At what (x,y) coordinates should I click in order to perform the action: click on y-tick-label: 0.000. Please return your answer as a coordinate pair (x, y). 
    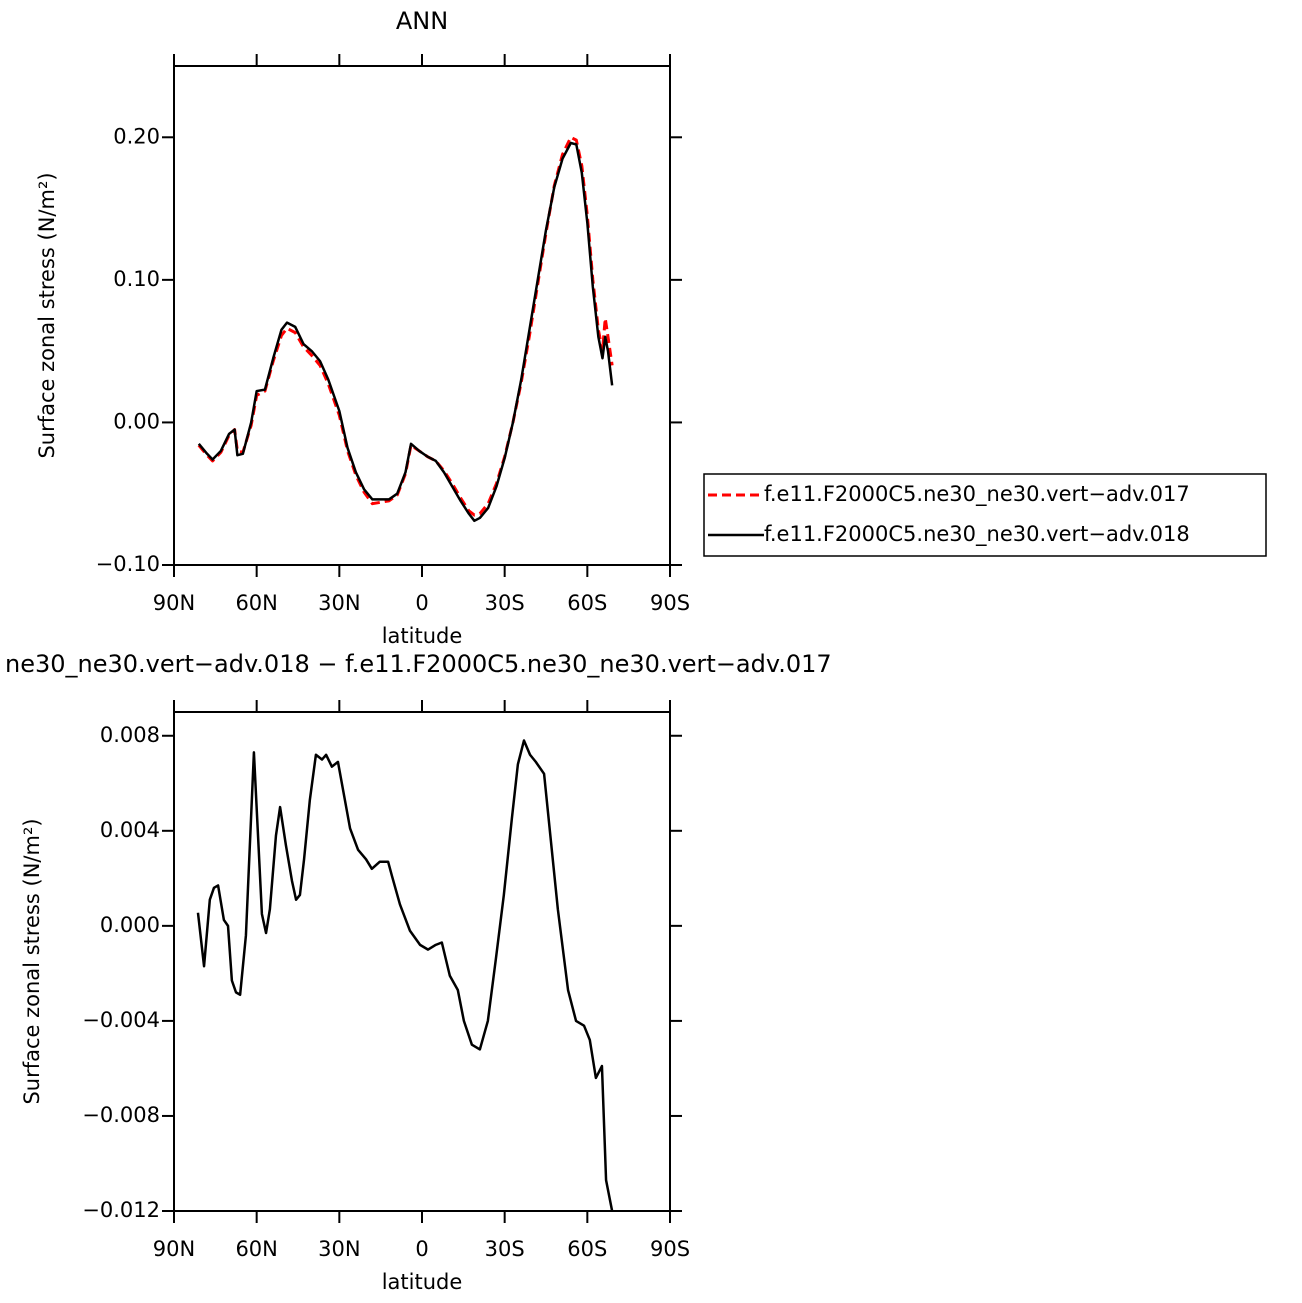
    Looking at the image, I should click on (130, 925).